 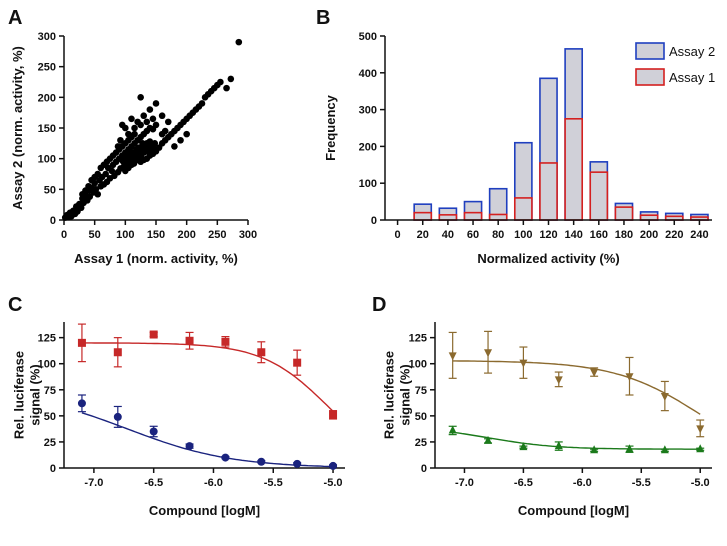 I want to click on fit-curve-brown, so click(x=576, y=387).